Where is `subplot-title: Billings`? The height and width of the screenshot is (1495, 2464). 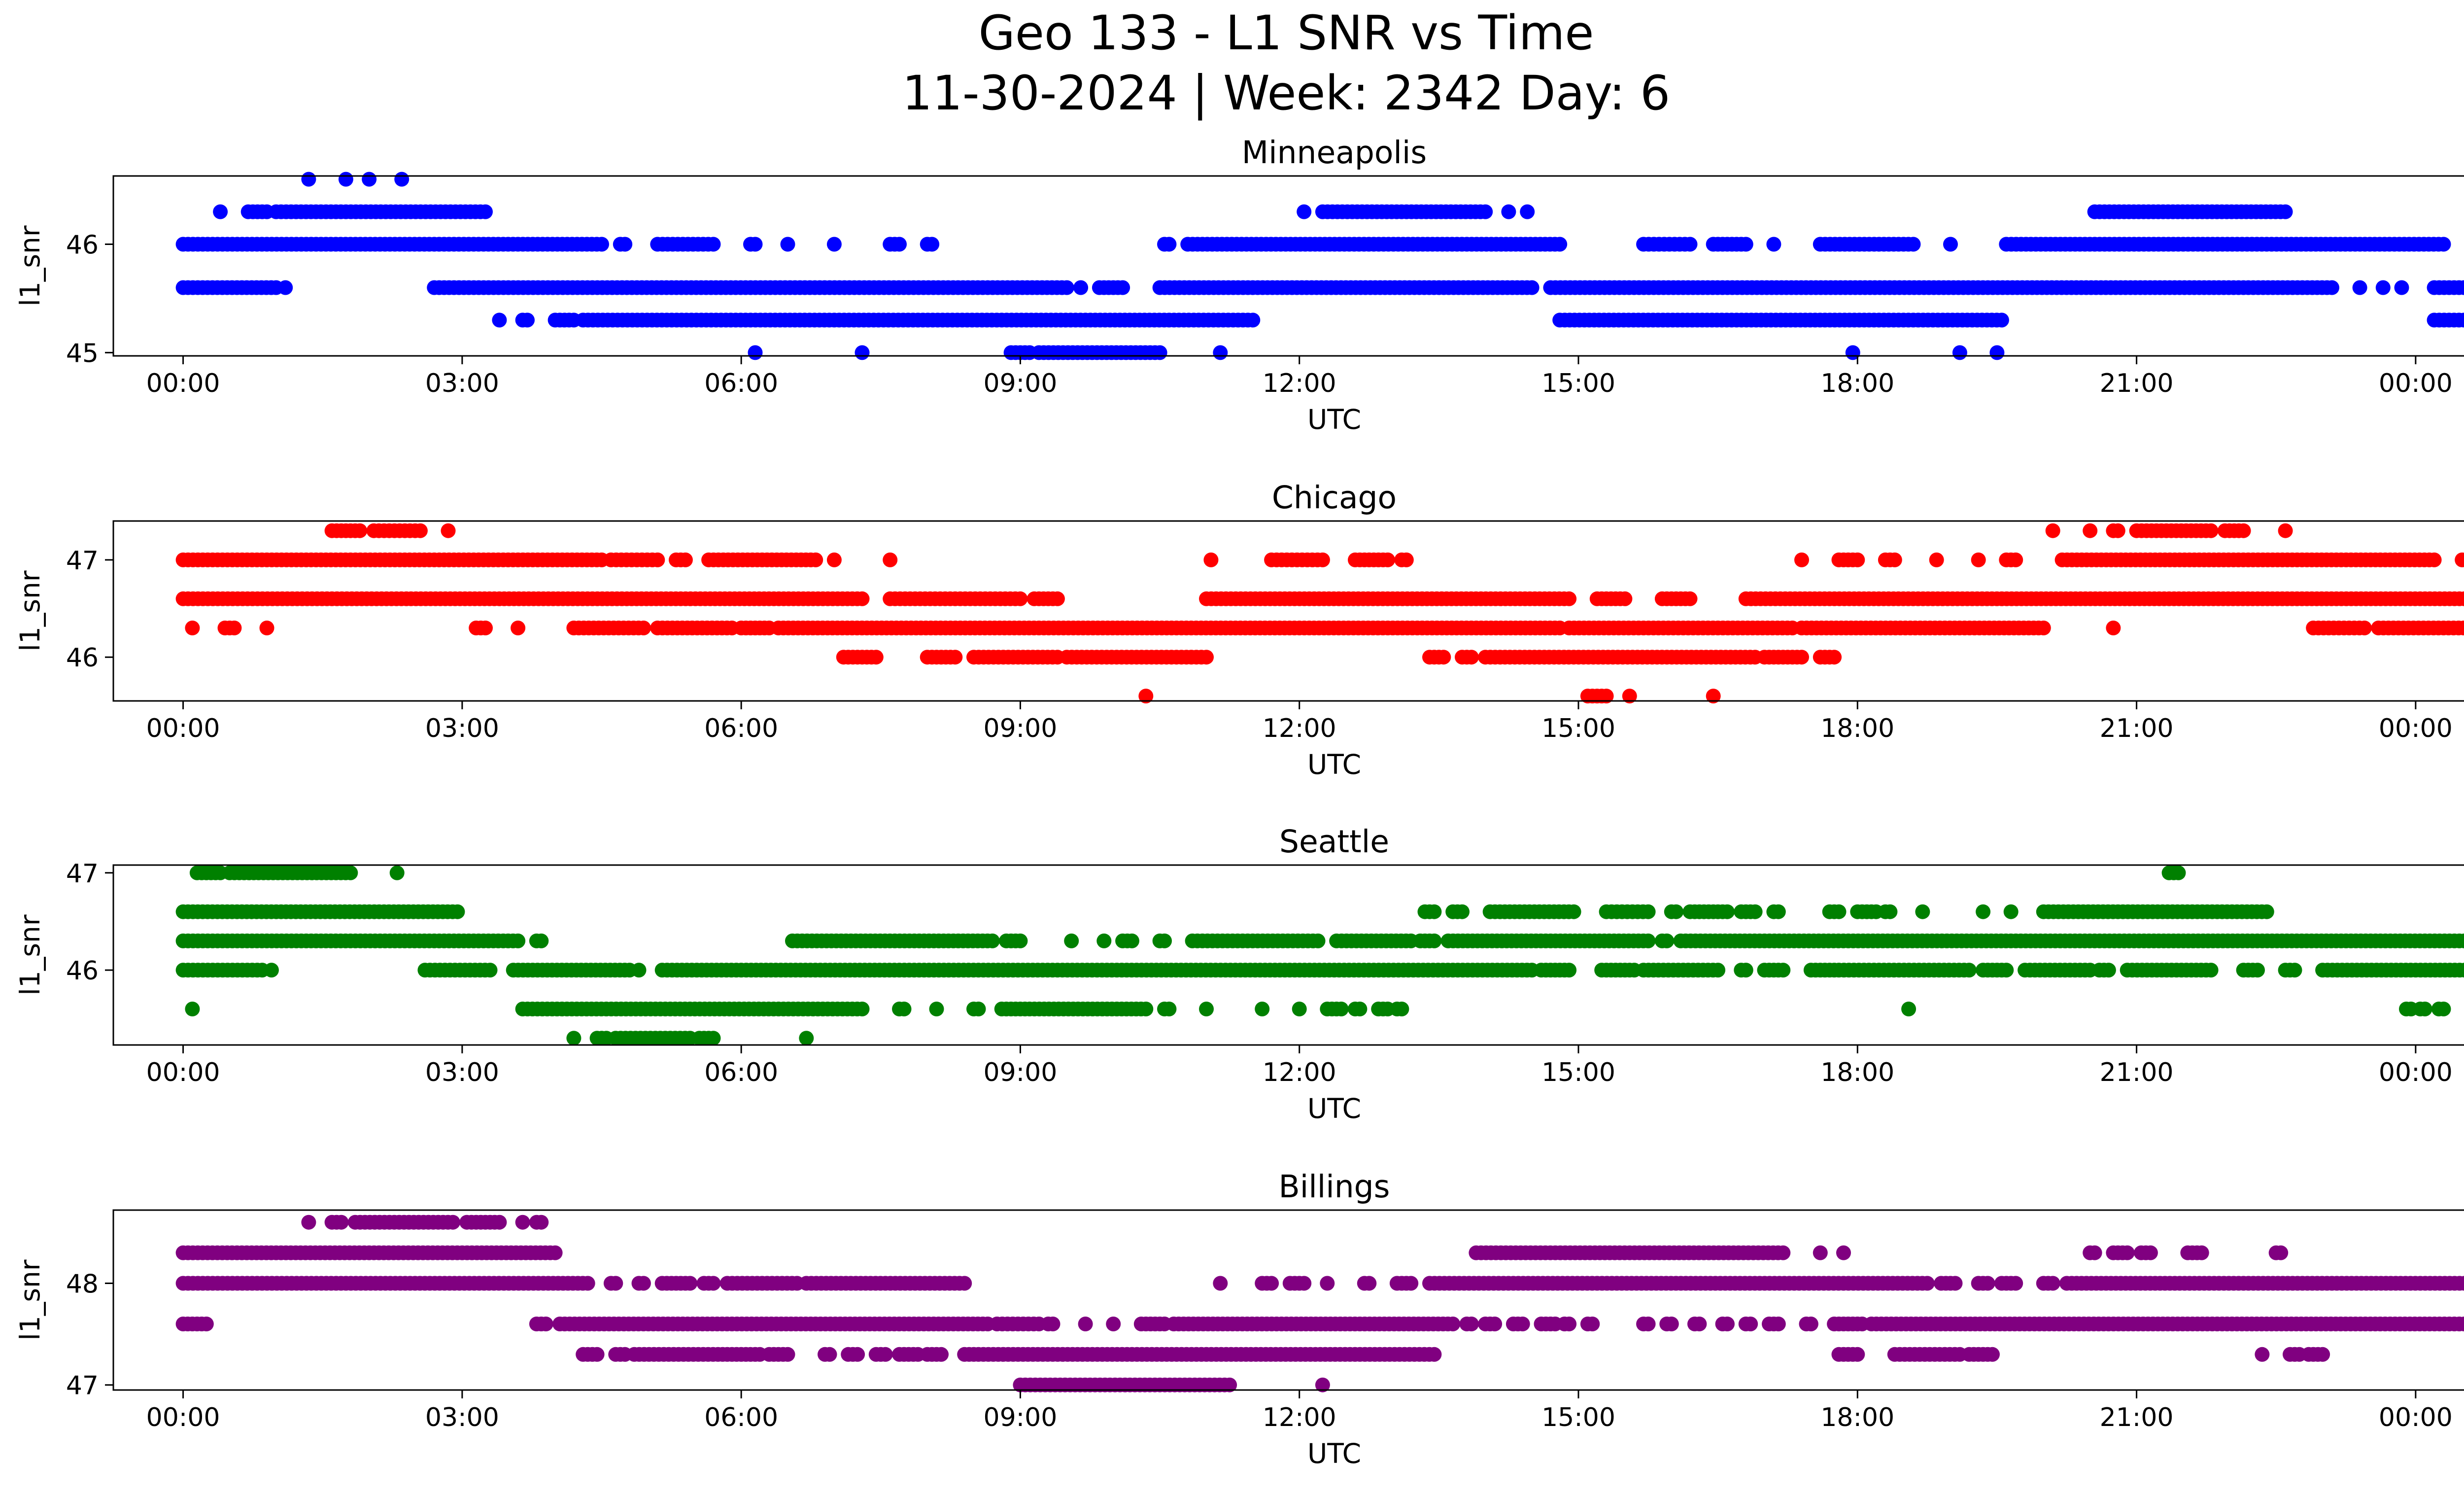 subplot-title: Billings is located at coordinates (1334, 1187).